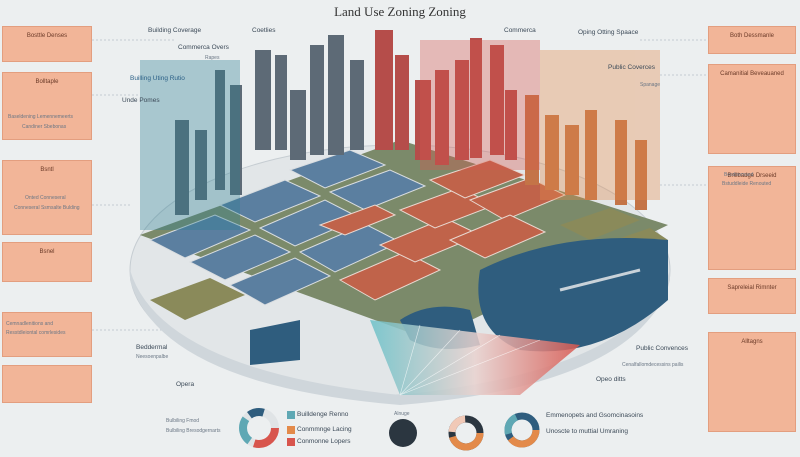 This screenshot has height=457, width=800. What do you see at coordinates (47, 82) in the screenshot?
I see `left-panel-label: Bolltaple` at bounding box center [47, 82].